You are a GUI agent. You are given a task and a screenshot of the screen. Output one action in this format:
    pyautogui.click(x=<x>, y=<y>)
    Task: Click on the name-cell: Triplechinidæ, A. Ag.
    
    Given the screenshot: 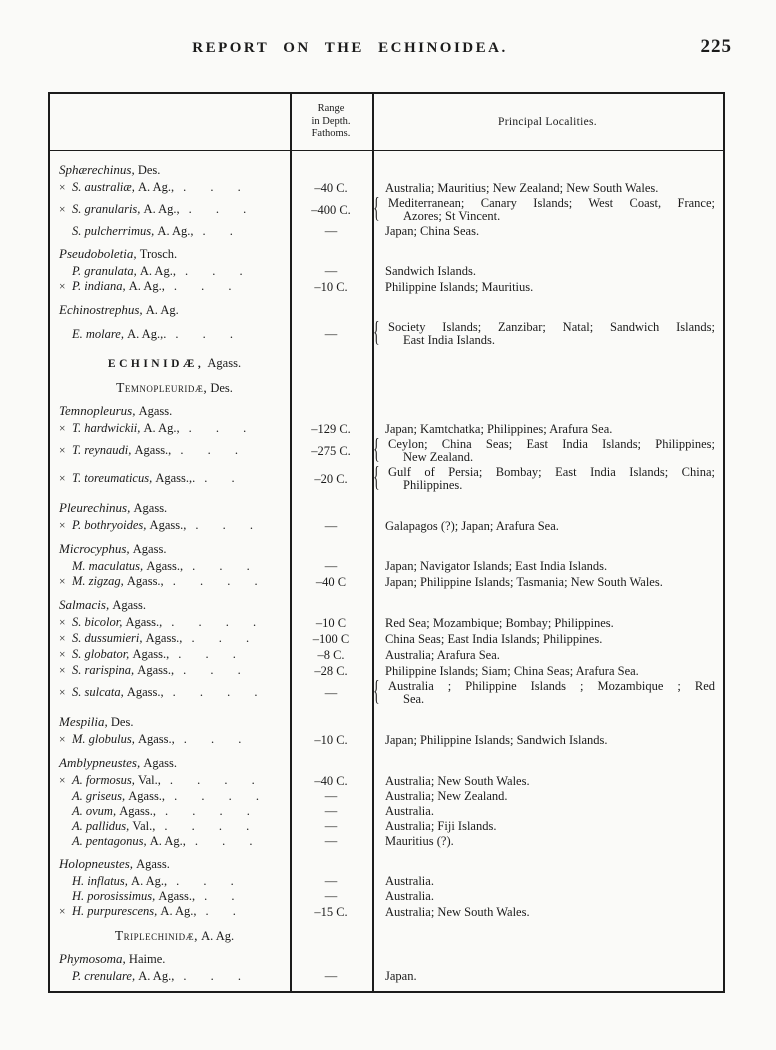 What is the action you would take?
    pyautogui.click(x=170, y=936)
    